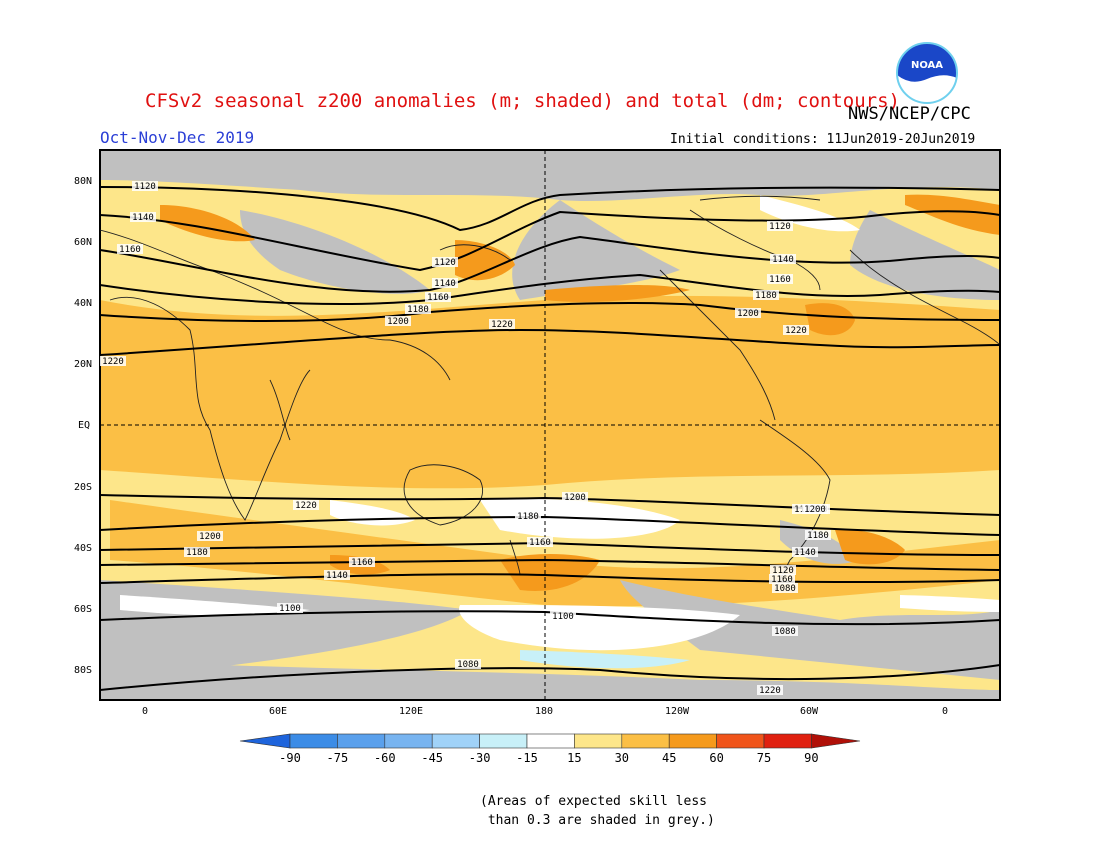 The image size is (1100, 850). I want to click on lat-label: 80N, so click(83, 181).